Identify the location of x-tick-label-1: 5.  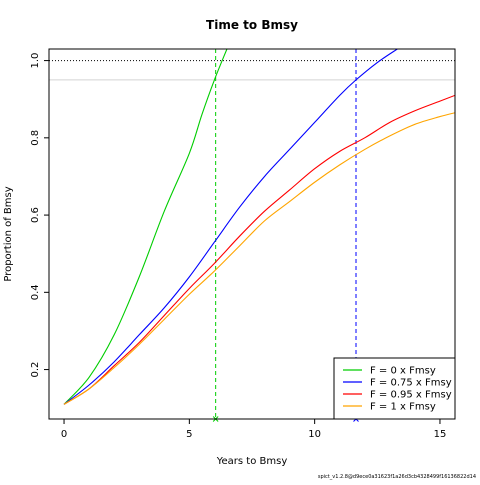
(189, 434).